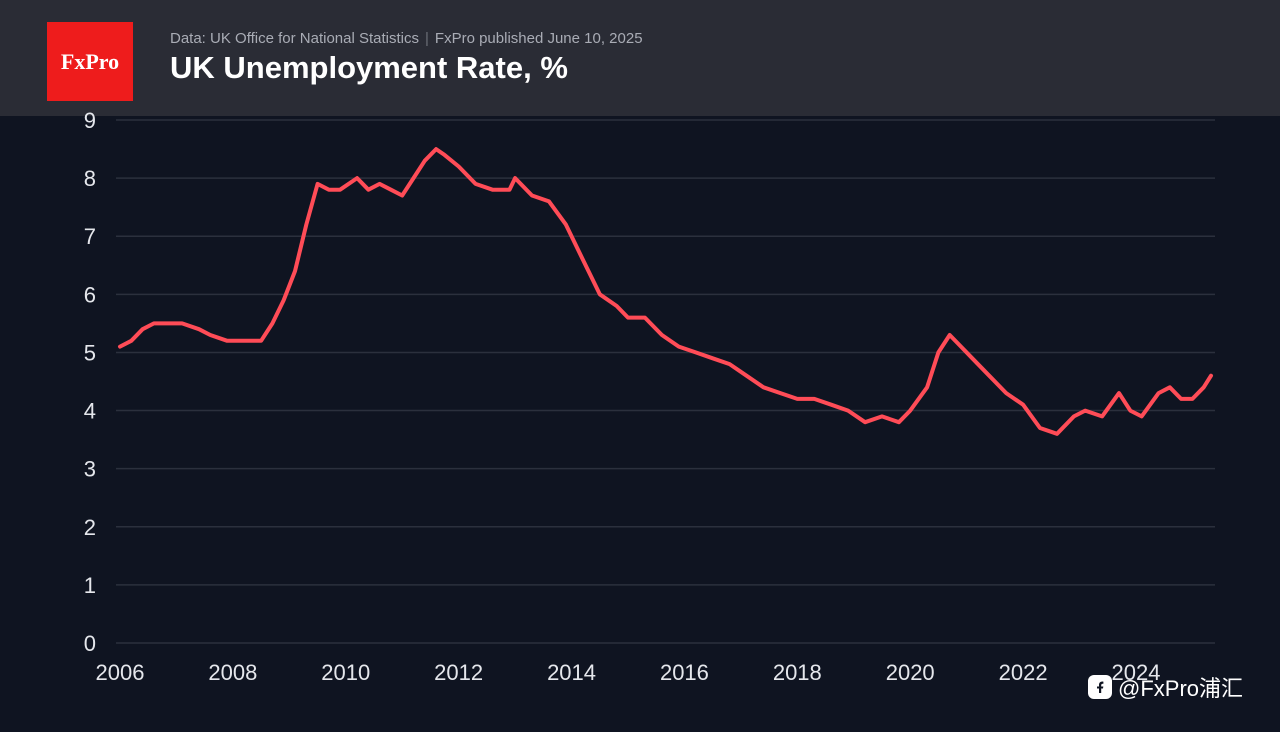 Image resolution: width=1280 pixels, height=732 pixels. I want to click on y-tick-label: 8, so click(90, 178).